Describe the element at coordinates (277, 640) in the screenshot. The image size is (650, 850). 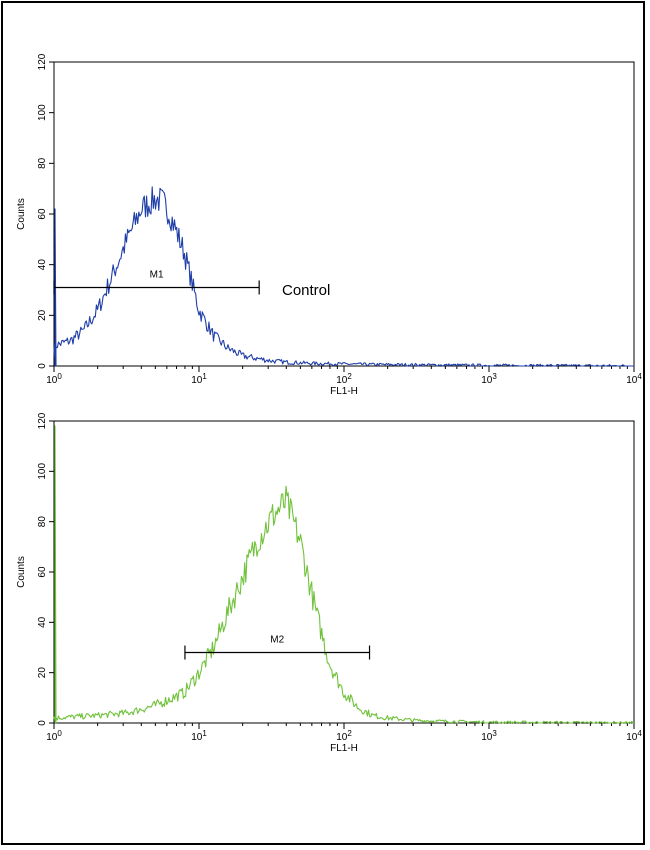
I see `gate-label-m2: M2` at that location.